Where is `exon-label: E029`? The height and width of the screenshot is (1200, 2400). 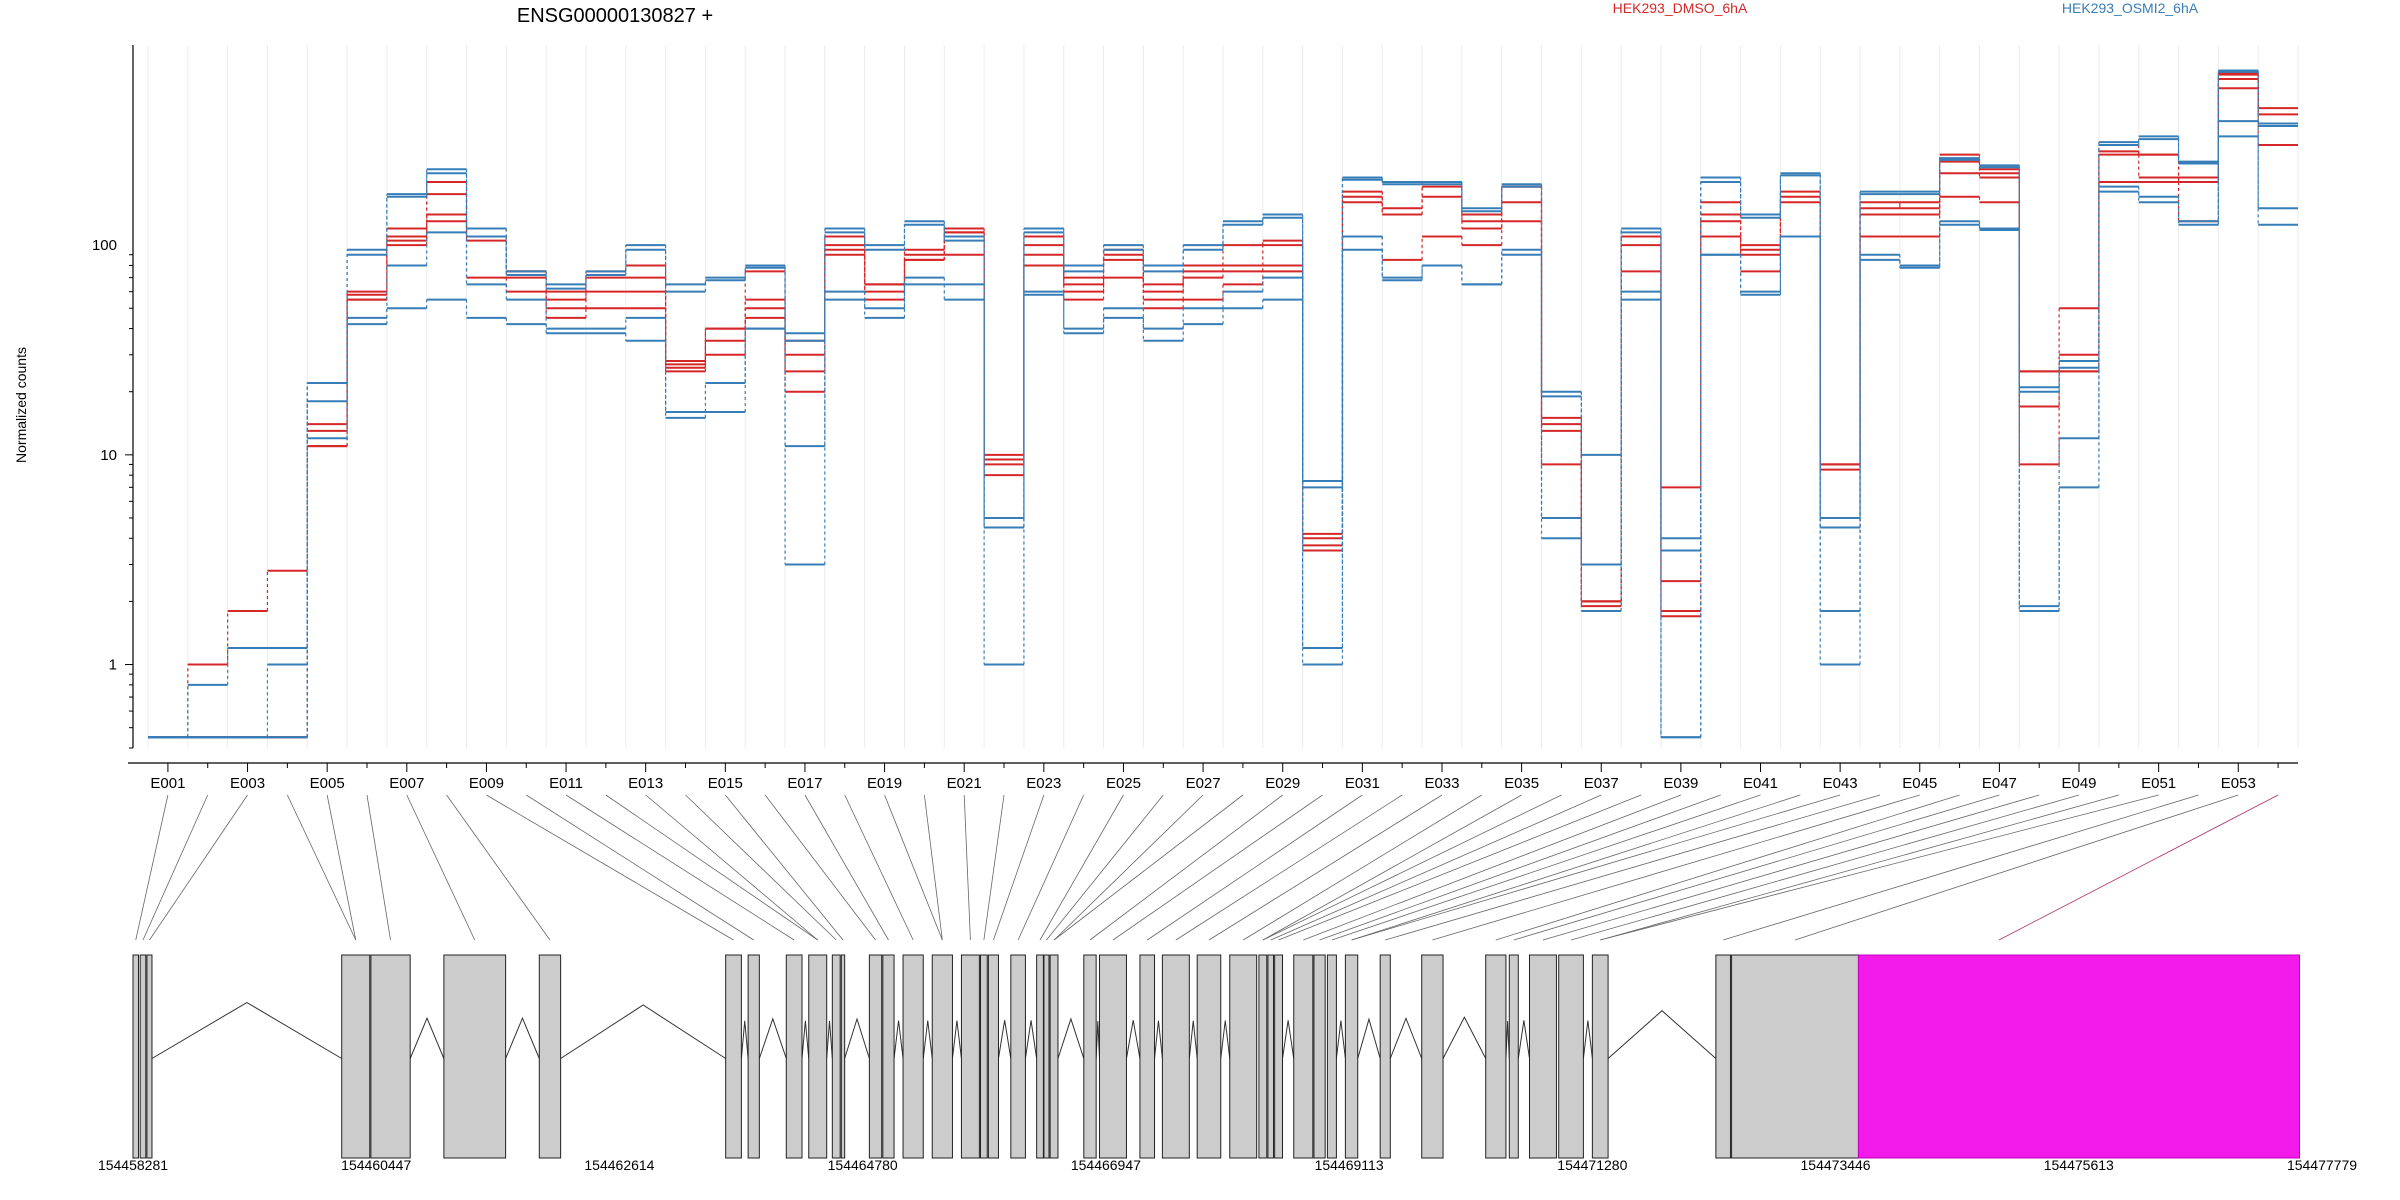
exon-label: E029 is located at coordinates (1282, 783).